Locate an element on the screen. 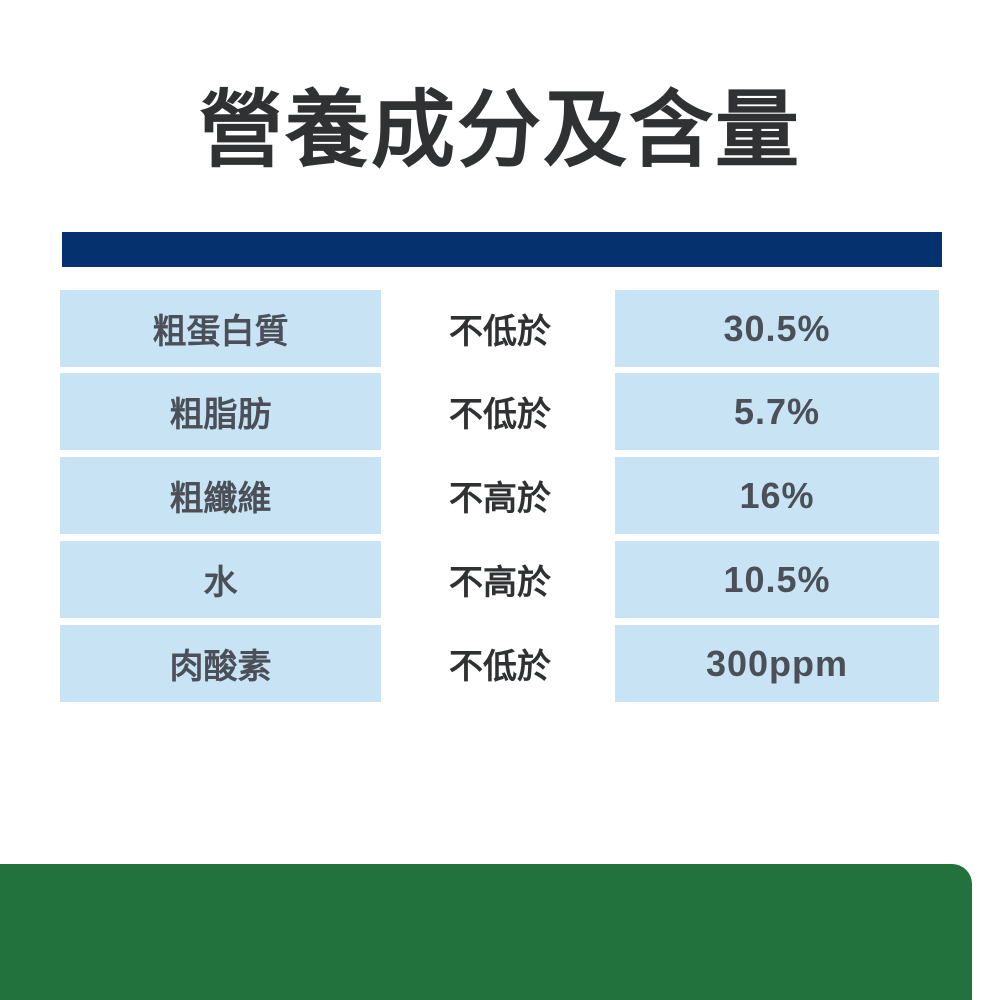 The image size is (1000, 1000). table-row: 粗脂肪 不低於 5.7% is located at coordinates (500, 411).